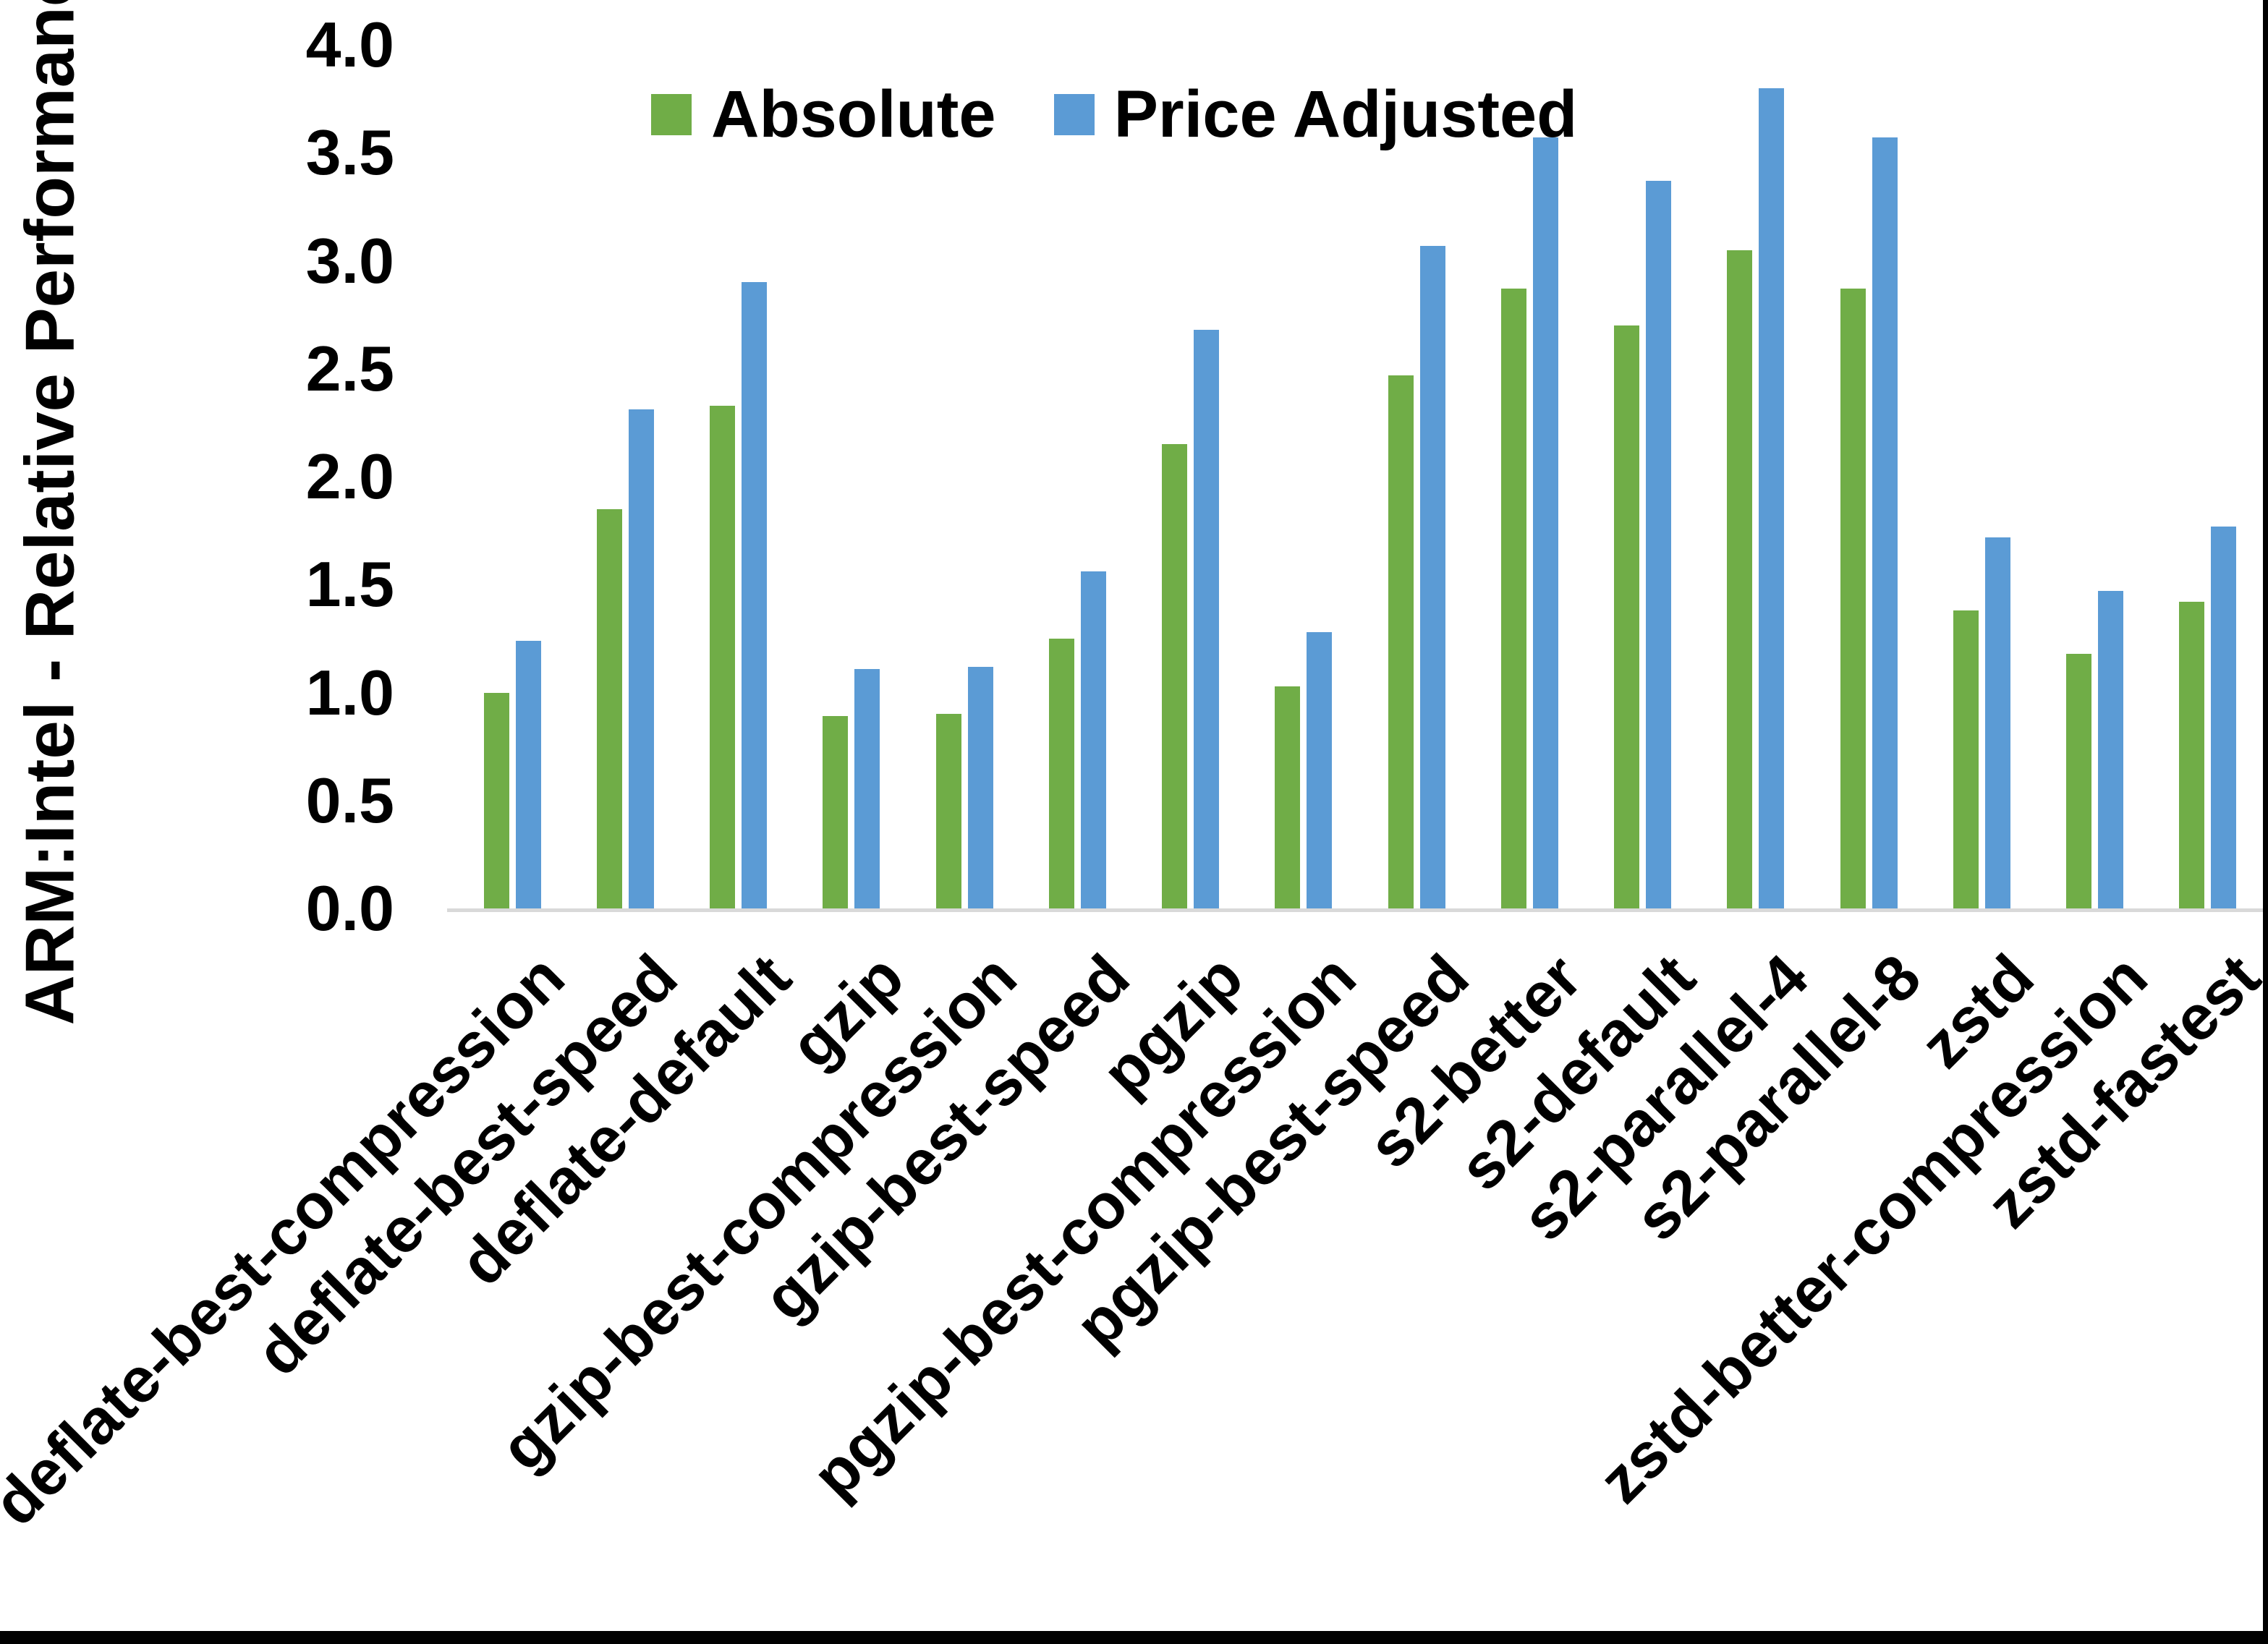  What do you see at coordinates (1401, 641) in the screenshot?
I see `bar-absolute-pgzip-best-speed` at bounding box center [1401, 641].